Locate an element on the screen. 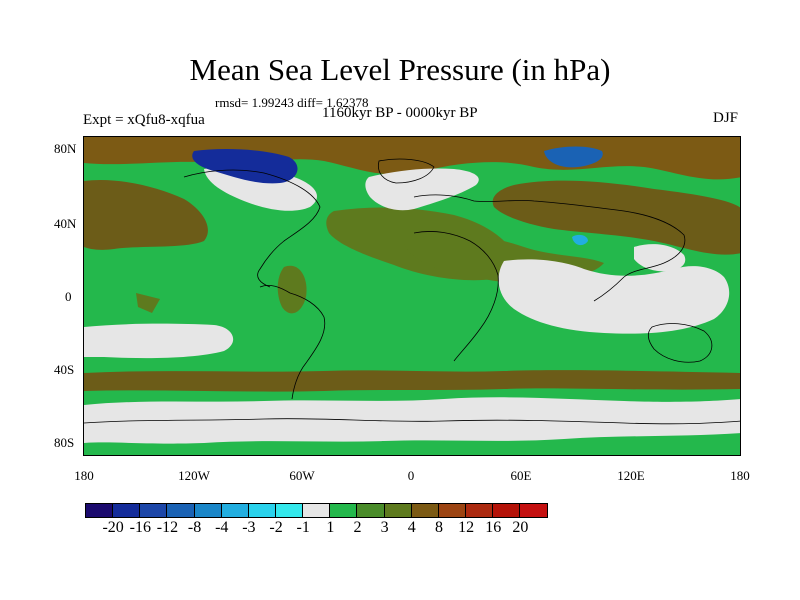 The image size is (800, 600). siberian-high is located at coordinates (616, 217).